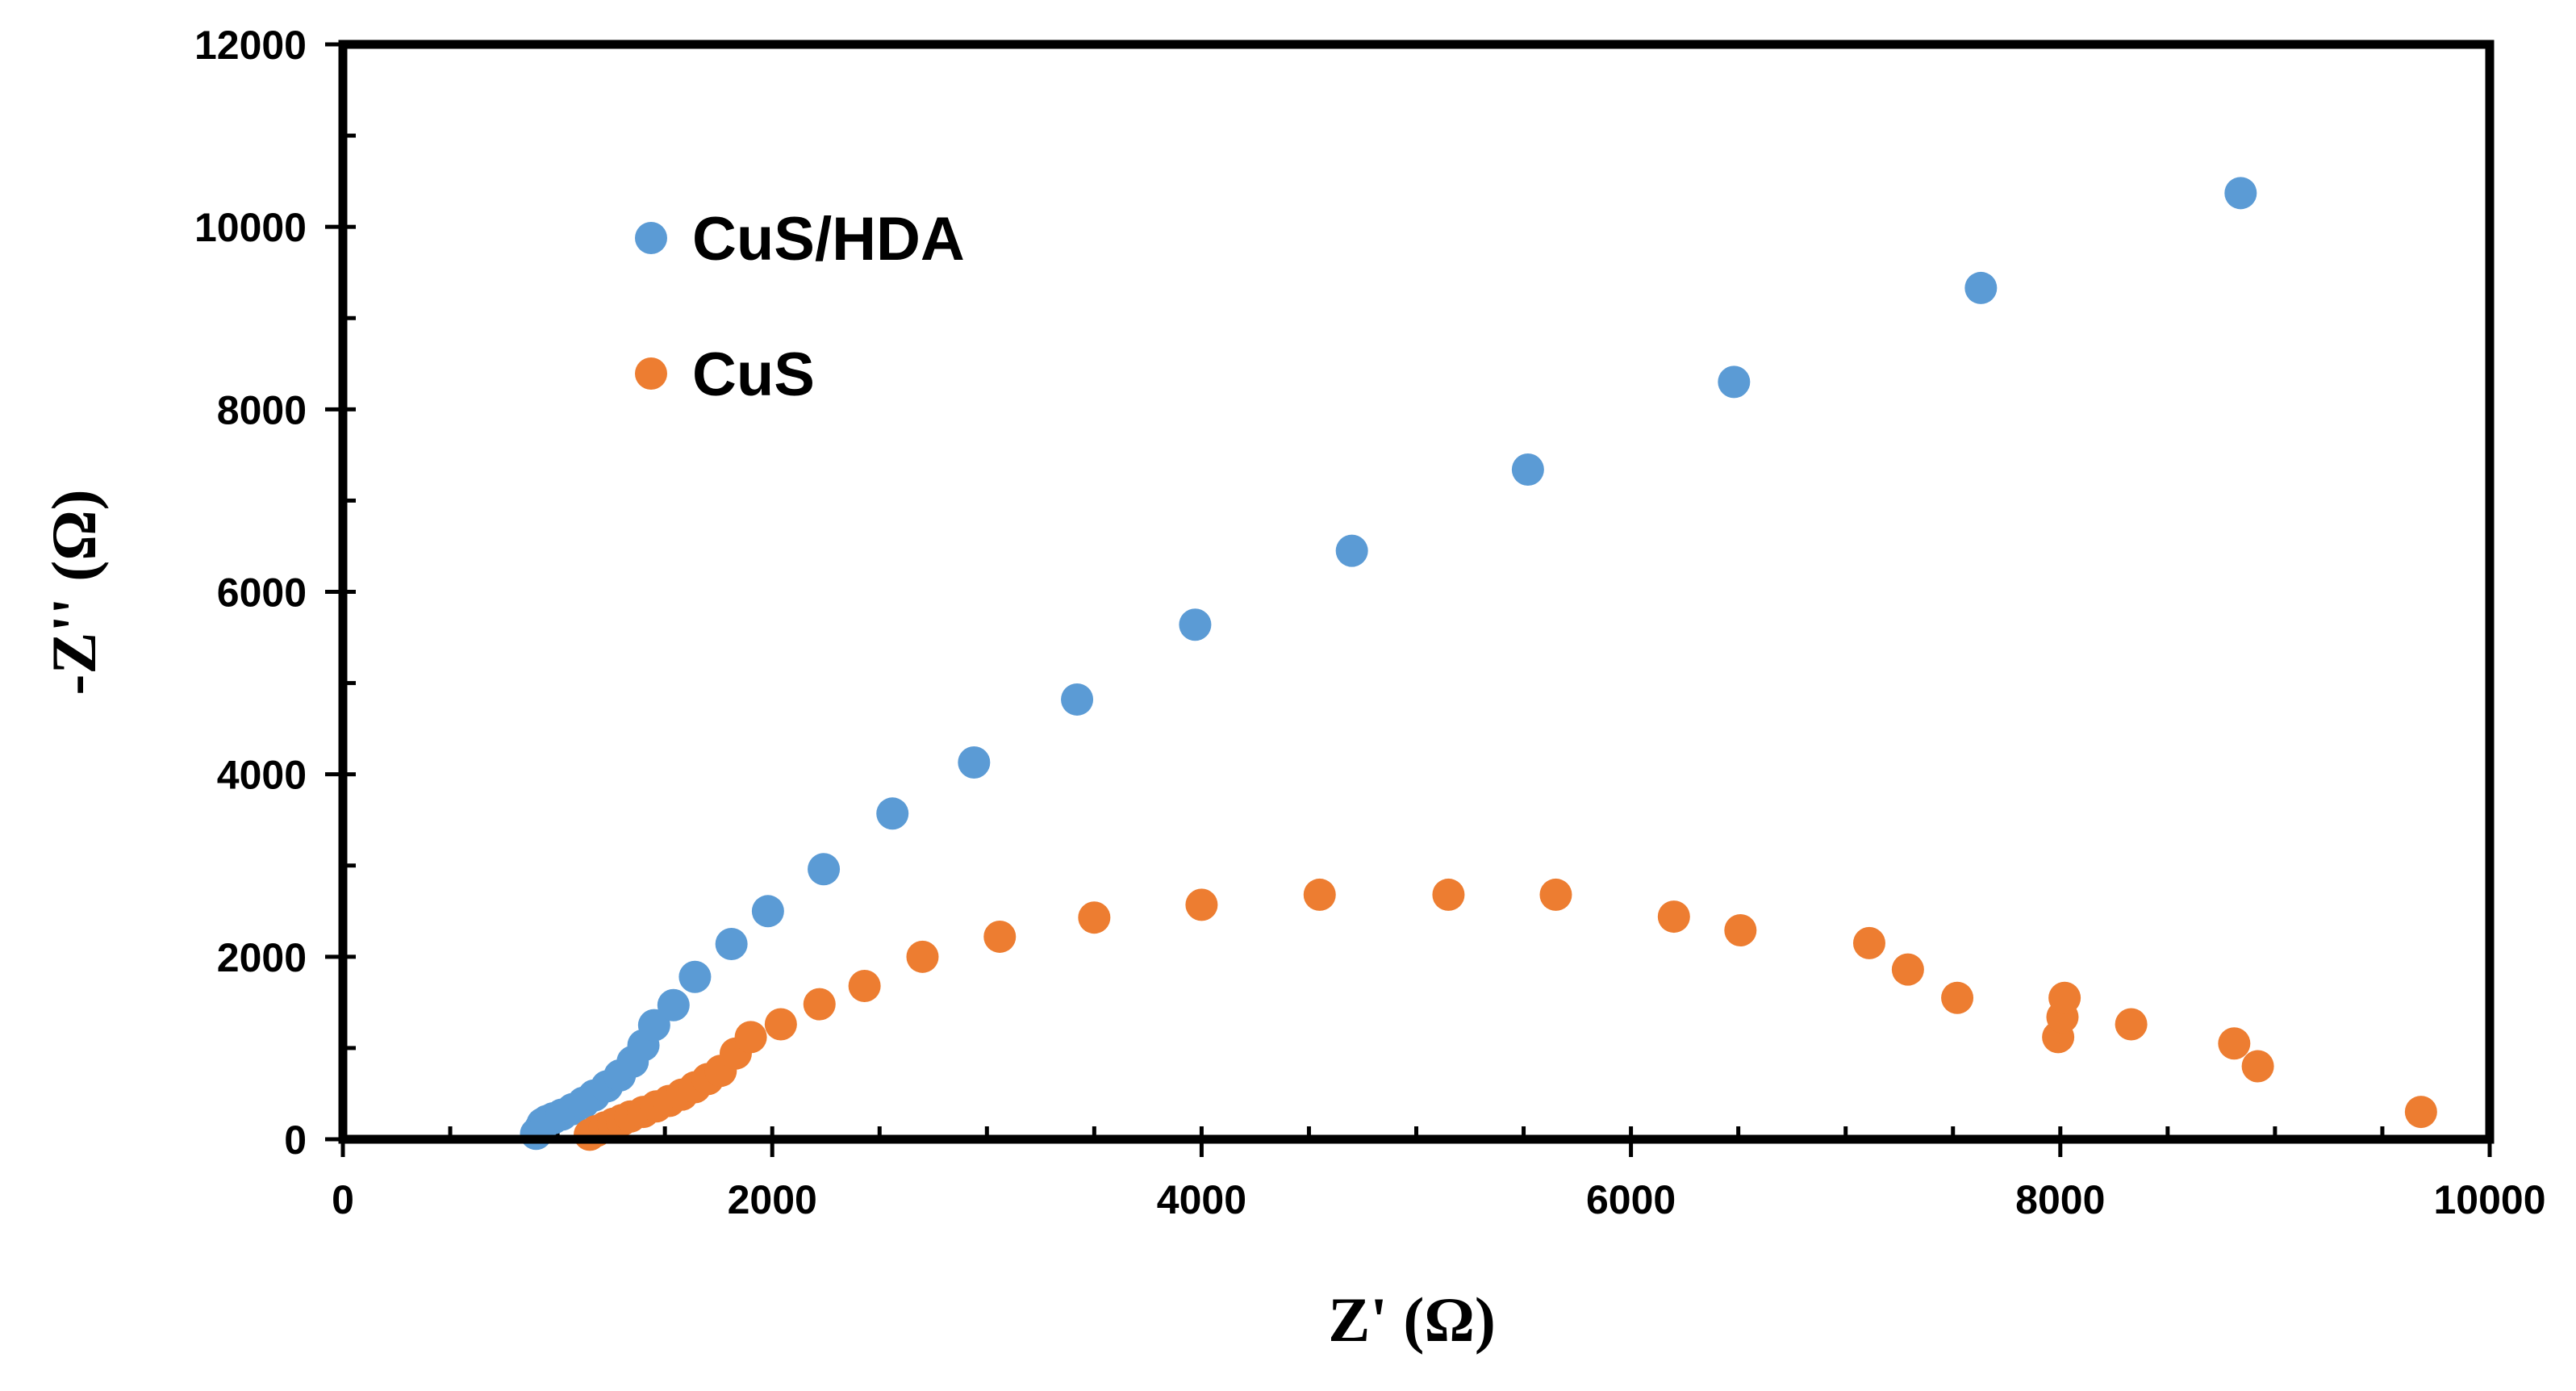  Describe the element at coordinates (2489, 1199) in the screenshot. I see `x-tick-label: 10000` at that location.